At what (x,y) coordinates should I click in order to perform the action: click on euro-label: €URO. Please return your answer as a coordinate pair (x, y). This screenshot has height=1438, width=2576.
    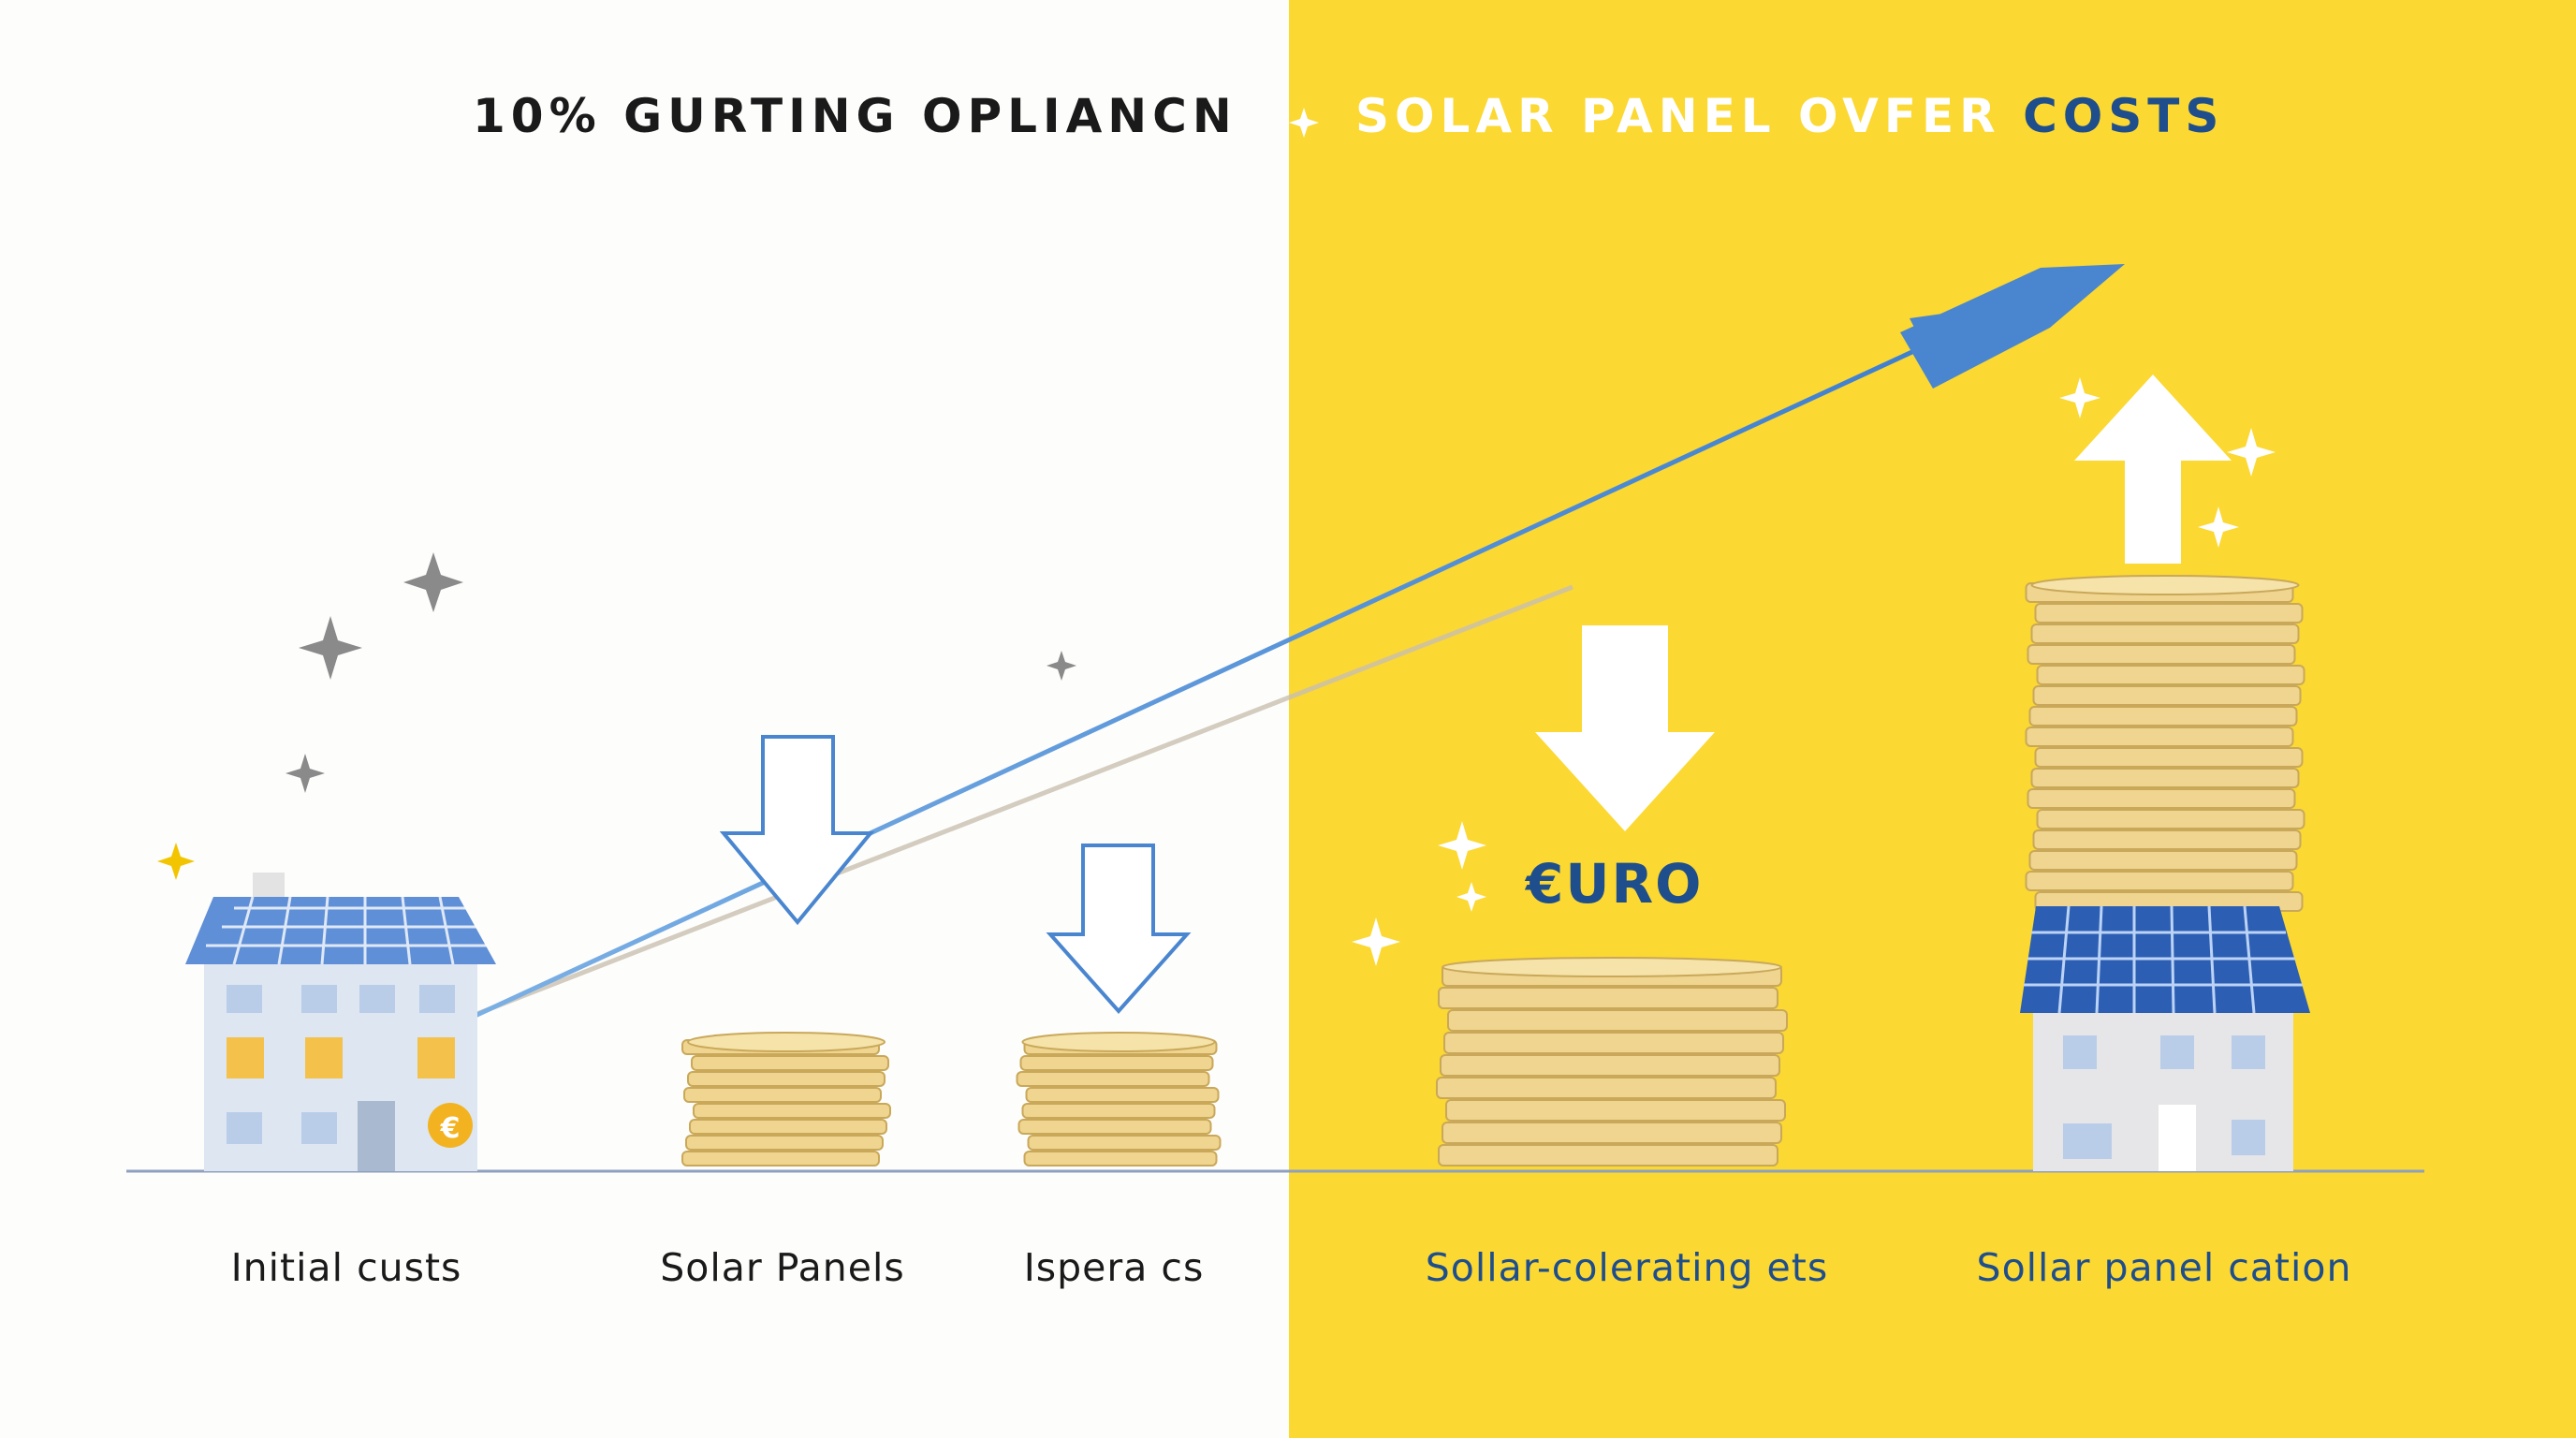
    Looking at the image, I should click on (1615, 884).